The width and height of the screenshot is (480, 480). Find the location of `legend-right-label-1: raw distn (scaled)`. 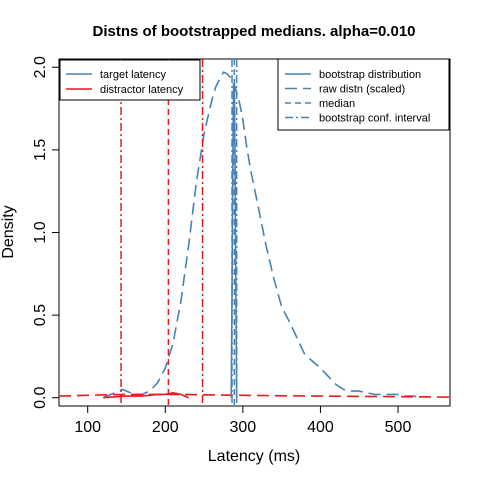

legend-right-label-1: raw distn (scaled) is located at coordinates (362, 90).